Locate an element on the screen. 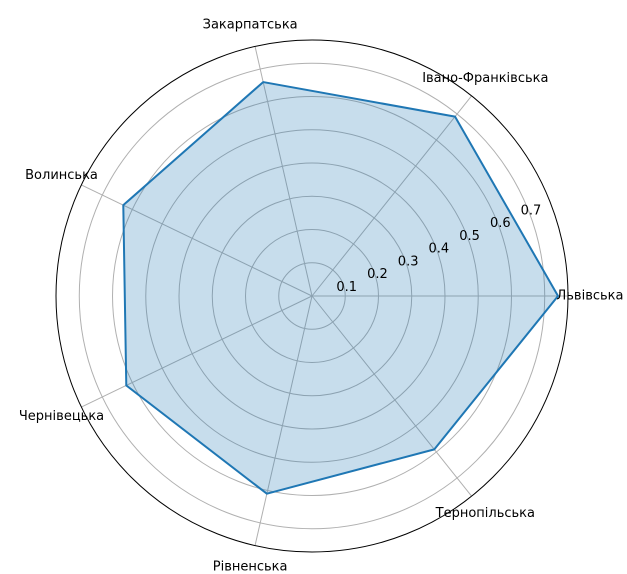 The width and height of the screenshot is (627, 574). category-label: Рівненська is located at coordinates (250, 567).